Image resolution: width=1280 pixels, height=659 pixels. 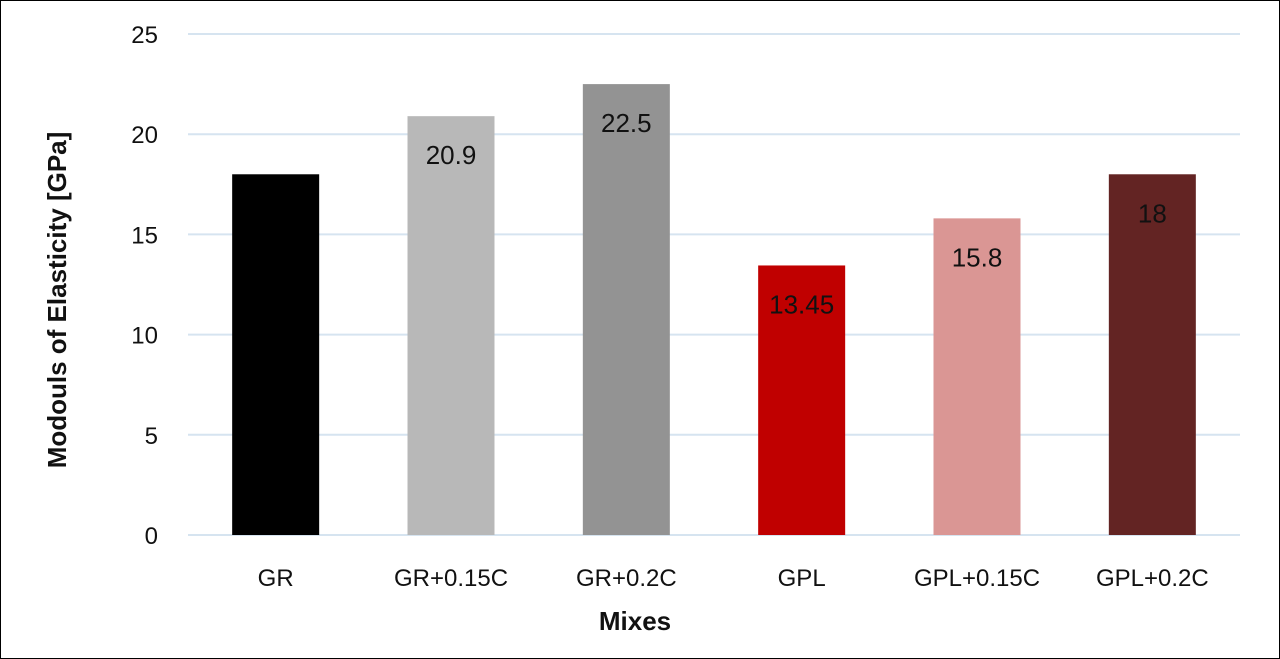 I want to click on bar-gr-0-2c, so click(x=626, y=309).